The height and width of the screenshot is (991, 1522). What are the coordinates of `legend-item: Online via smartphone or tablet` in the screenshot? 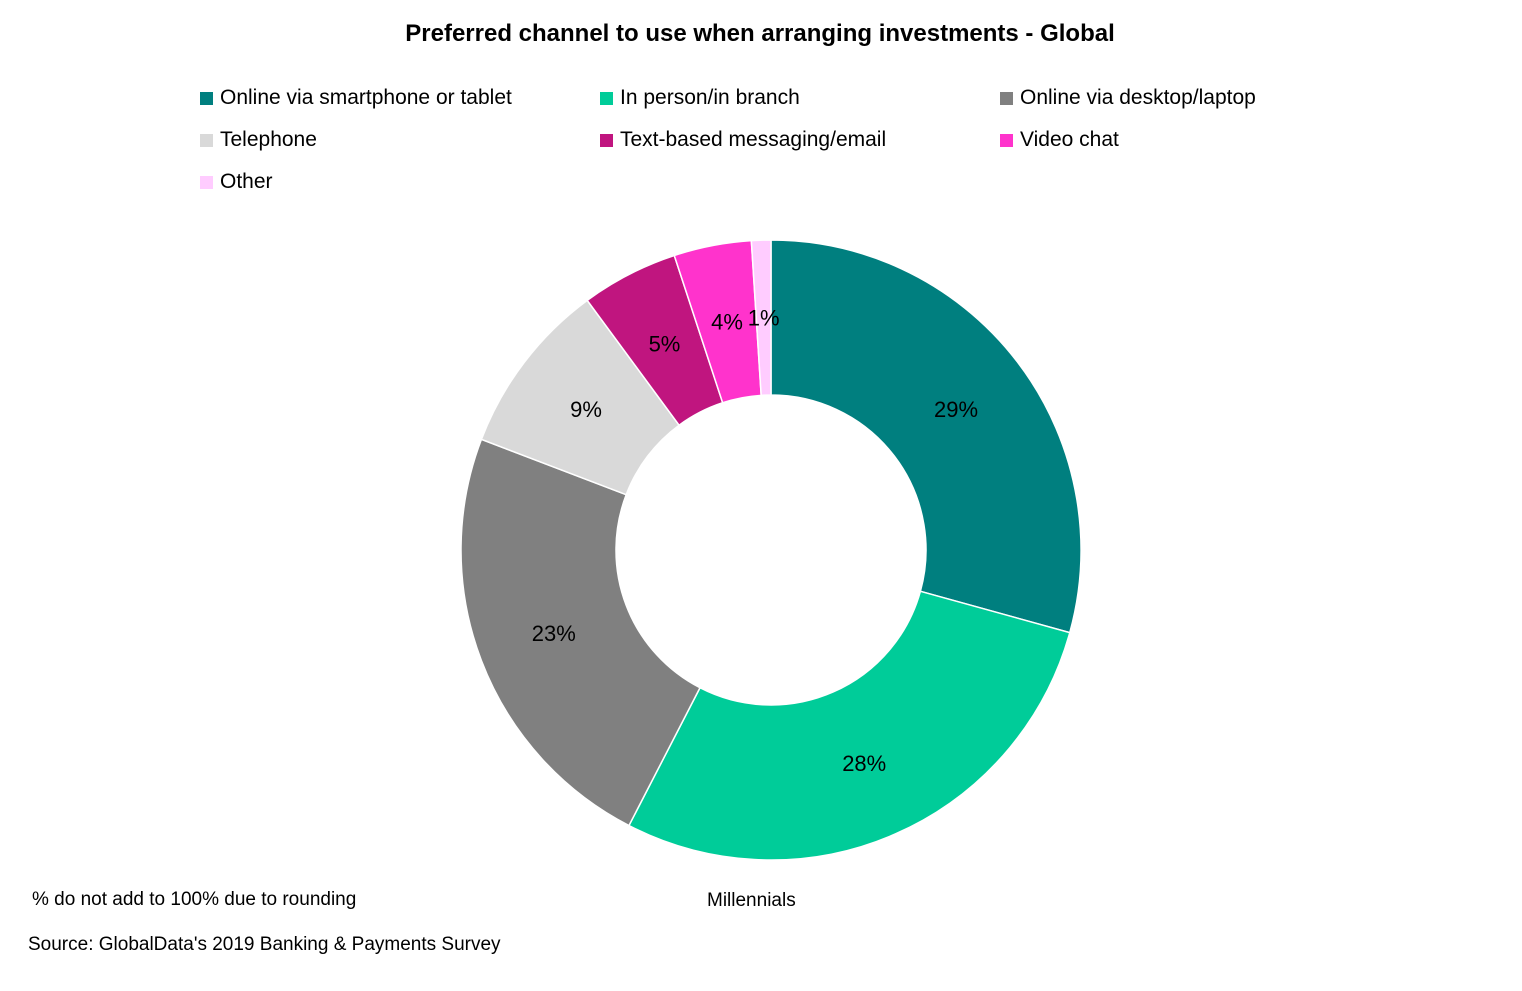 It's located at (356, 98).